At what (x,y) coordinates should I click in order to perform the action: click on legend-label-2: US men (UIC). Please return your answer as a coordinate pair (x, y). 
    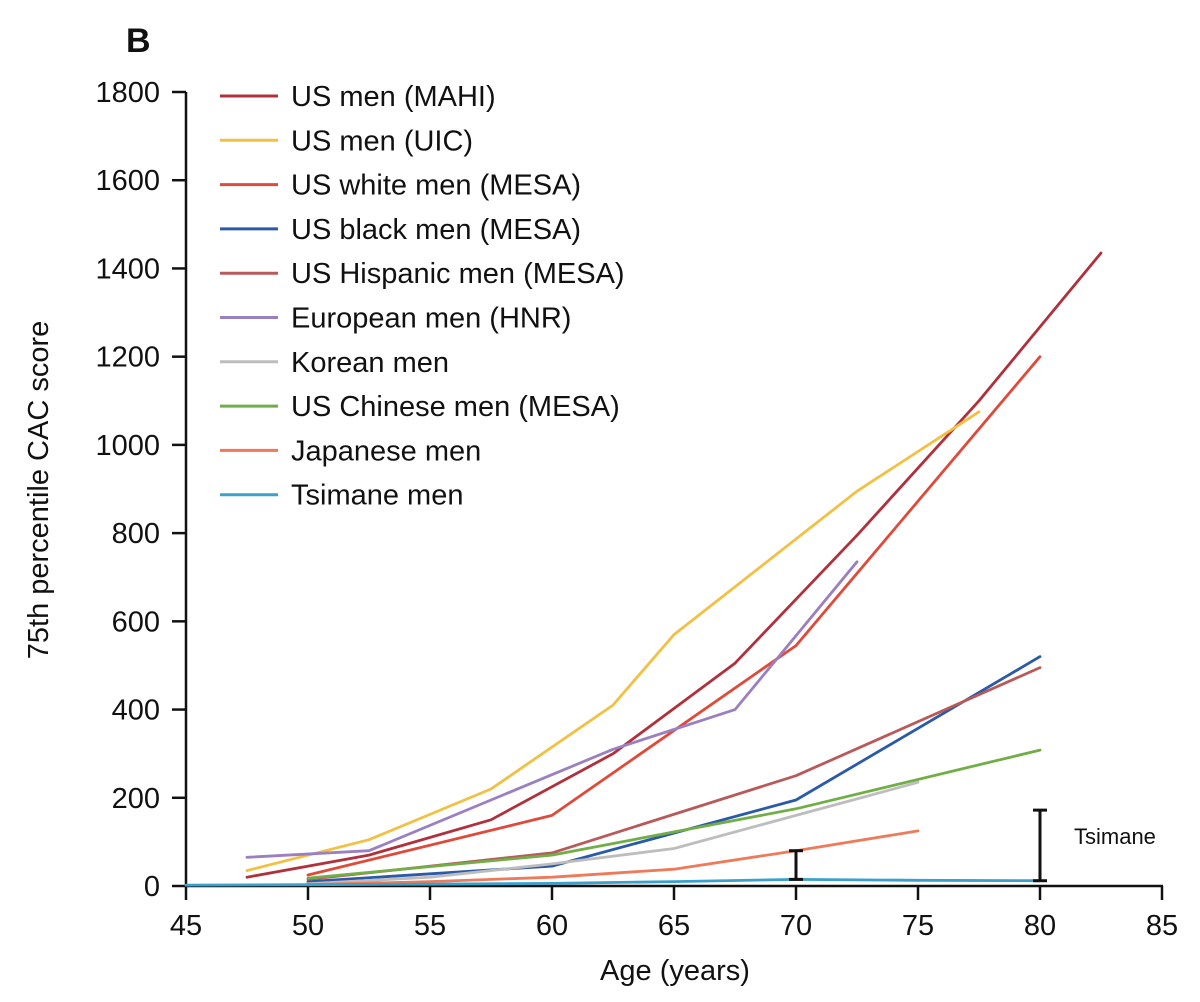
    Looking at the image, I should click on (382, 141).